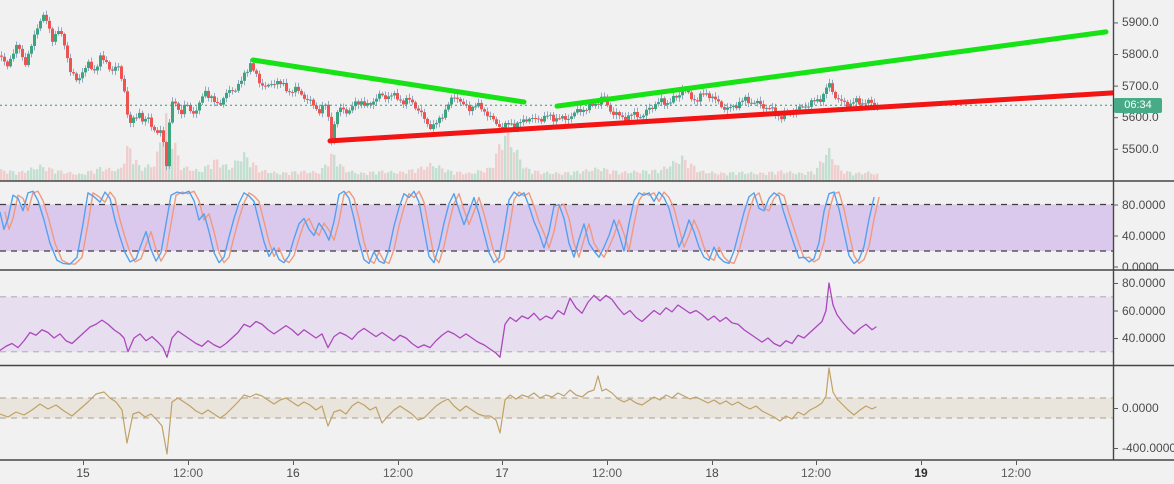 The width and height of the screenshot is (1174, 484). I want to click on y-axis-tick-label: 5600.0, so click(1140, 117).